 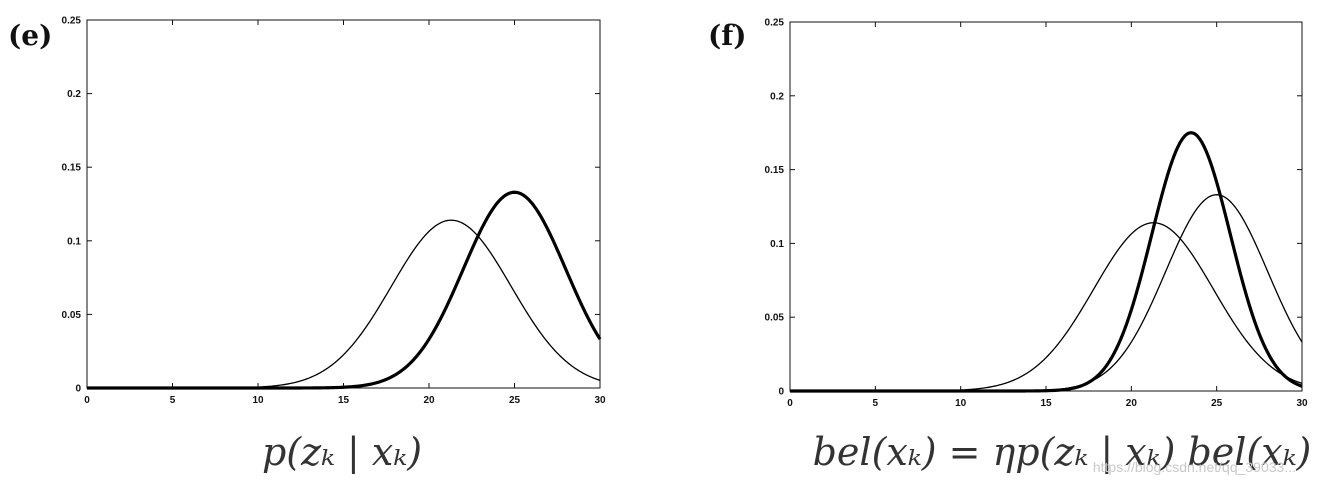 I want to click on panel-label: (e), so click(x=30, y=35).